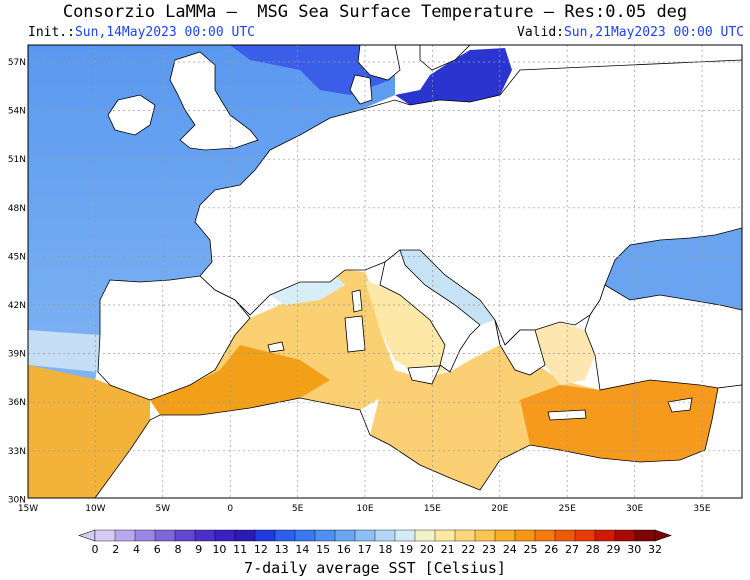  What do you see at coordinates (307, 290) in the screenshot?
I see `ligurian-sea` at bounding box center [307, 290].